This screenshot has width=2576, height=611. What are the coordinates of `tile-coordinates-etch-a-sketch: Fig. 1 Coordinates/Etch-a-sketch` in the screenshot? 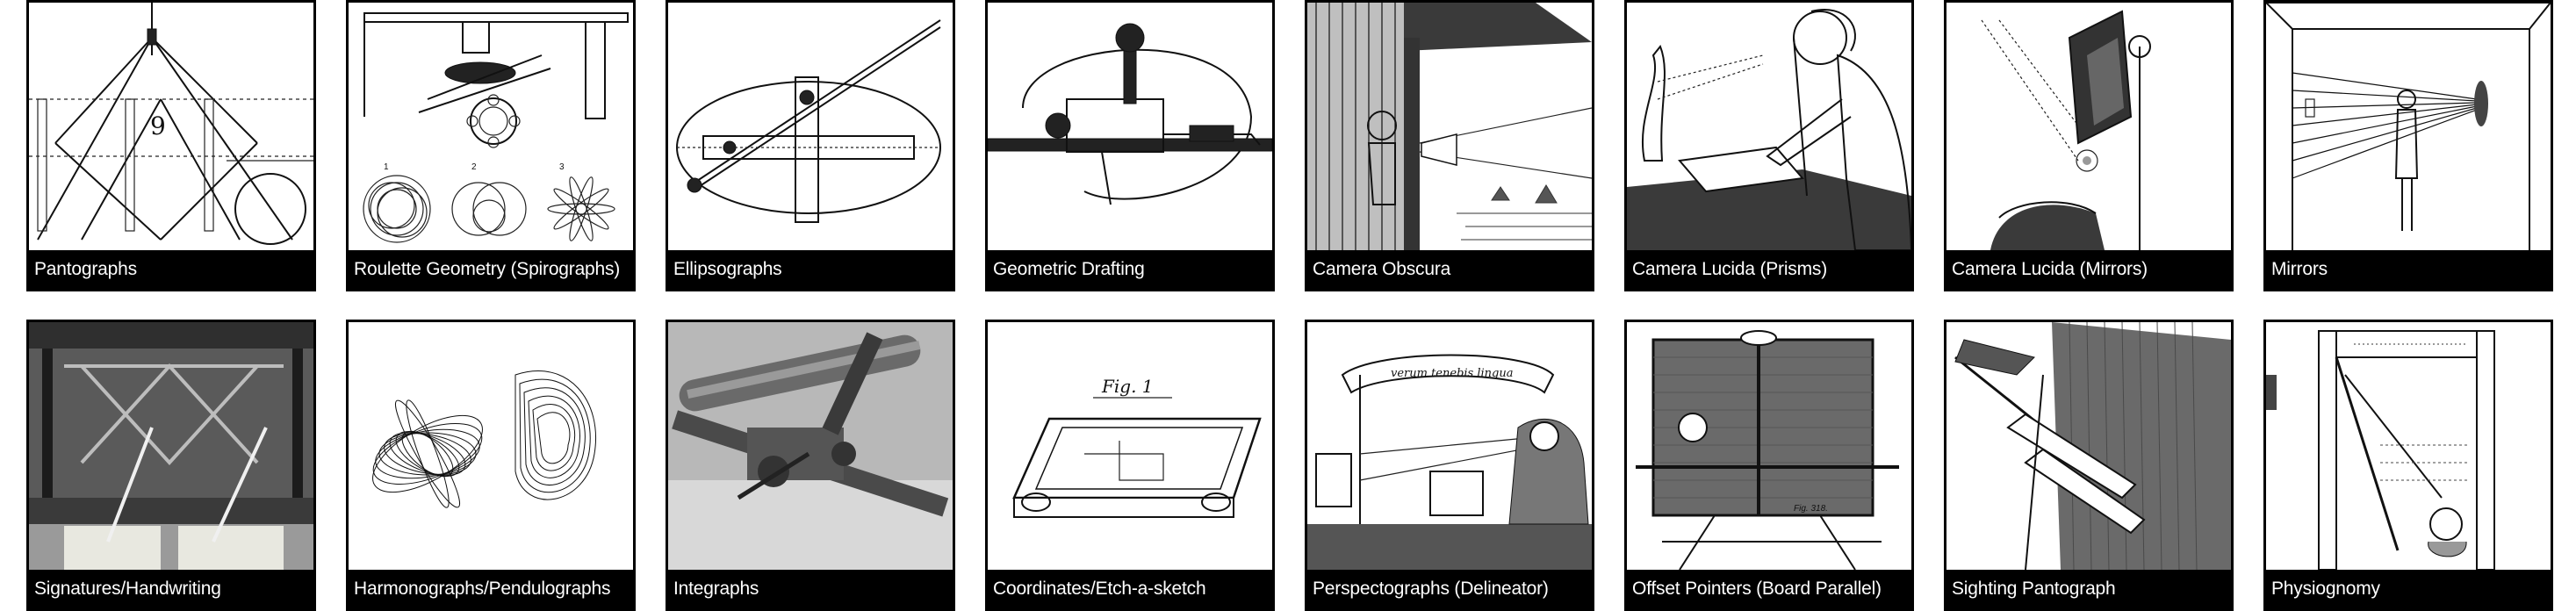 It's located at (1130, 466).